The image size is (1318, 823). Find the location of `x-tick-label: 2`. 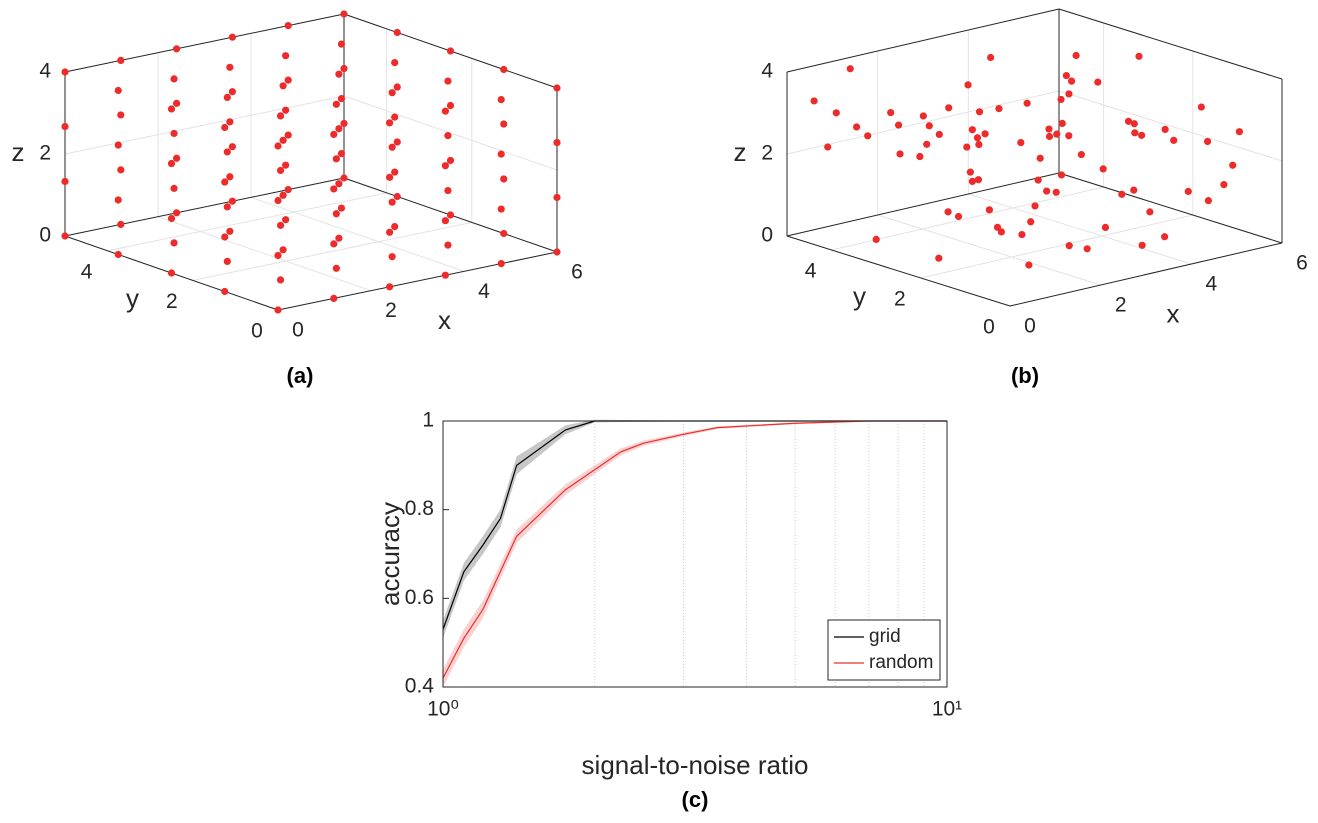

x-tick-label: 2 is located at coordinates (391, 310).